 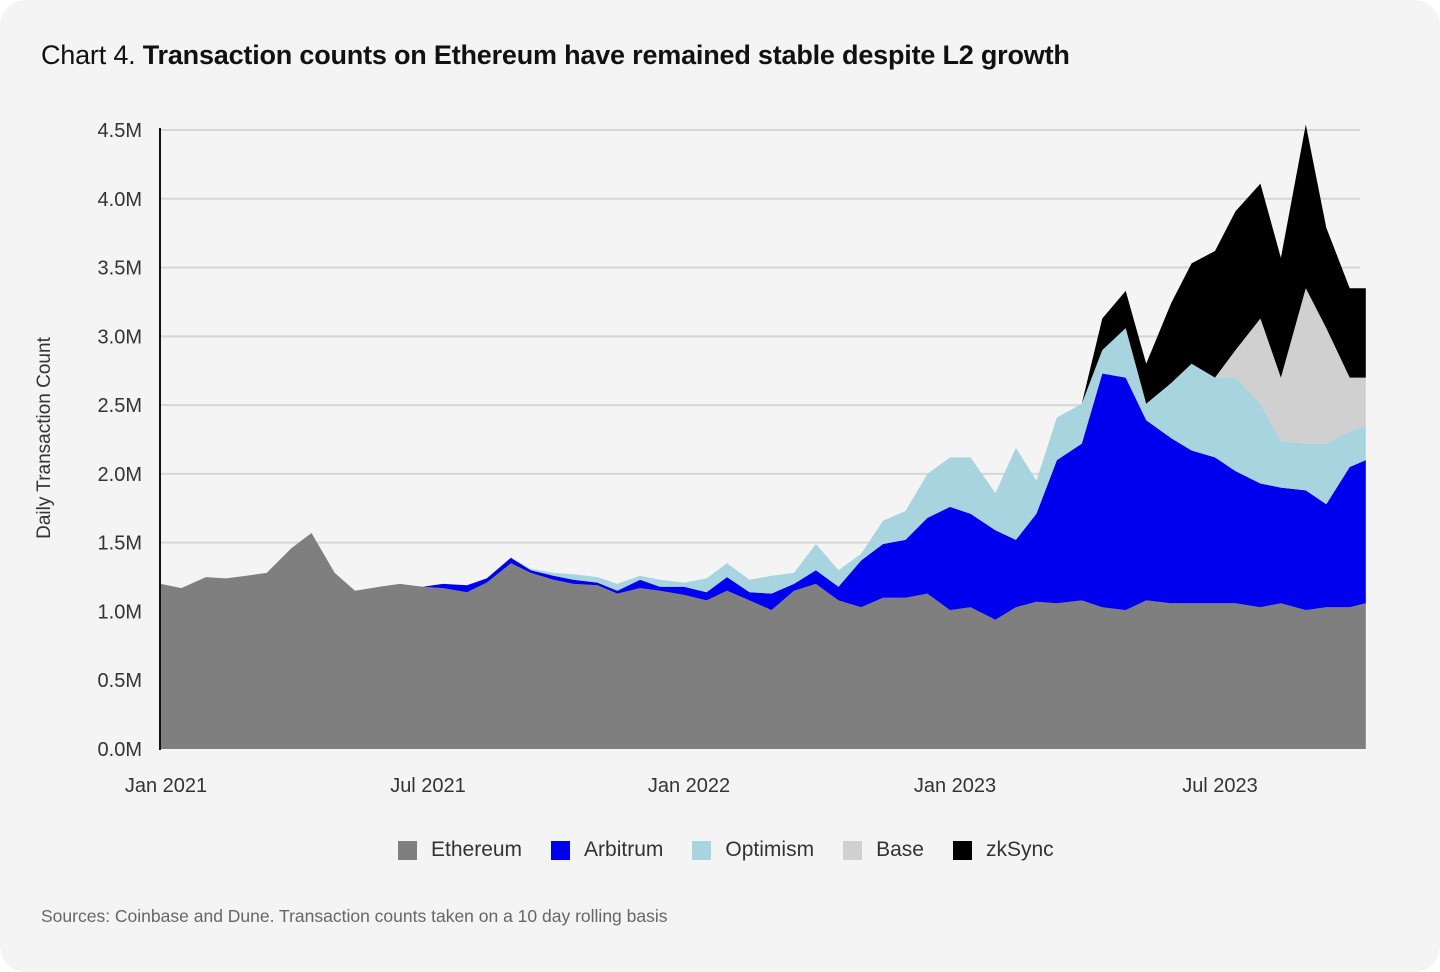 I want to click on y-tick-label: 4.0M, so click(x=120, y=200).